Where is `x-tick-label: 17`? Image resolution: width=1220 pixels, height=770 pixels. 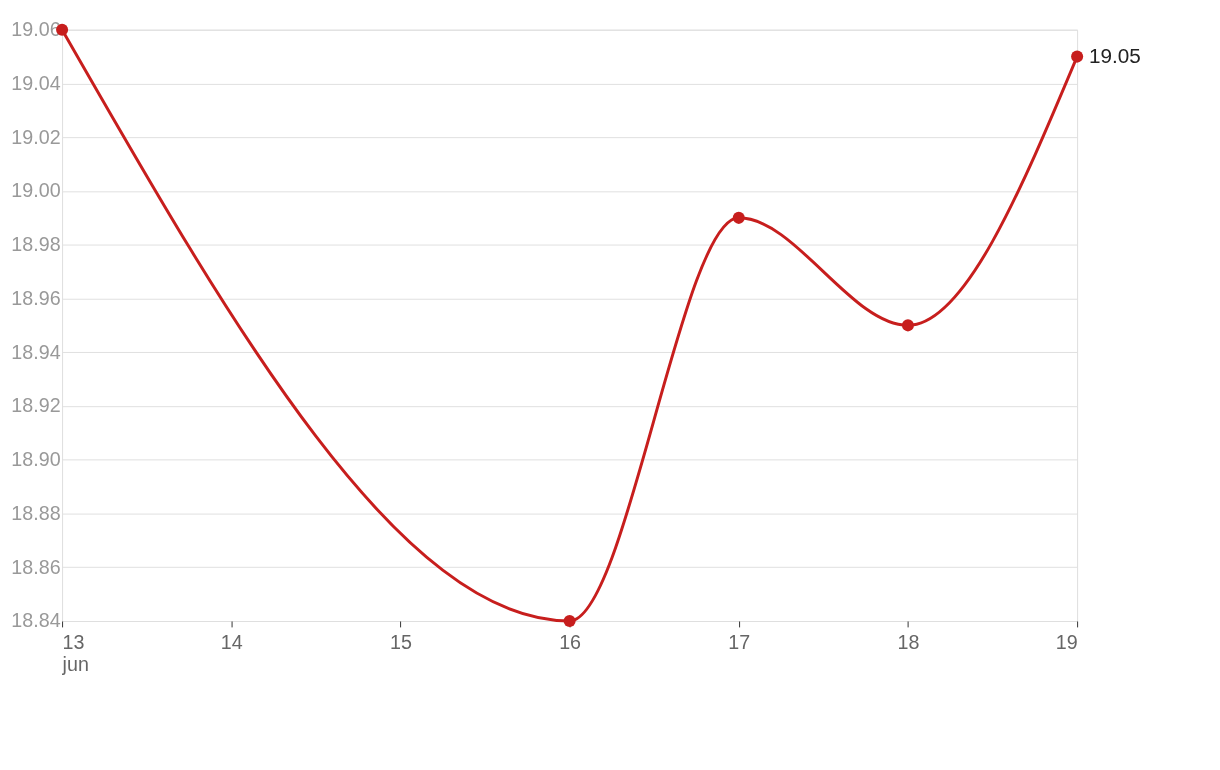 x-tick-label: 17 is located at coordinates (739, 642).